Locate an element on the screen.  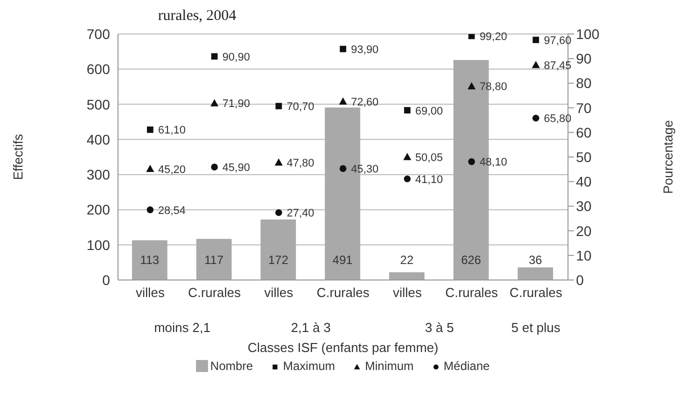
data-label: 47,80 is located at coordinates (300, 163).